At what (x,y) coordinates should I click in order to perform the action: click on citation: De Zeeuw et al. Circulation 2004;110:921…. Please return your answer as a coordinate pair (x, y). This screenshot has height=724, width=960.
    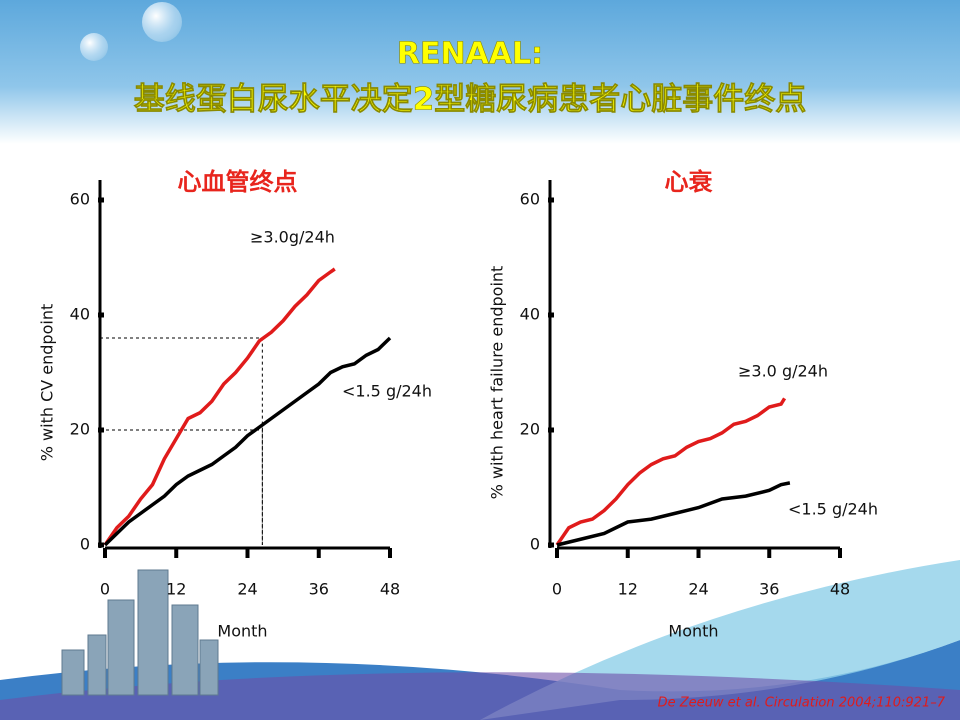
    Looking at the image, I should click on (802, 703).